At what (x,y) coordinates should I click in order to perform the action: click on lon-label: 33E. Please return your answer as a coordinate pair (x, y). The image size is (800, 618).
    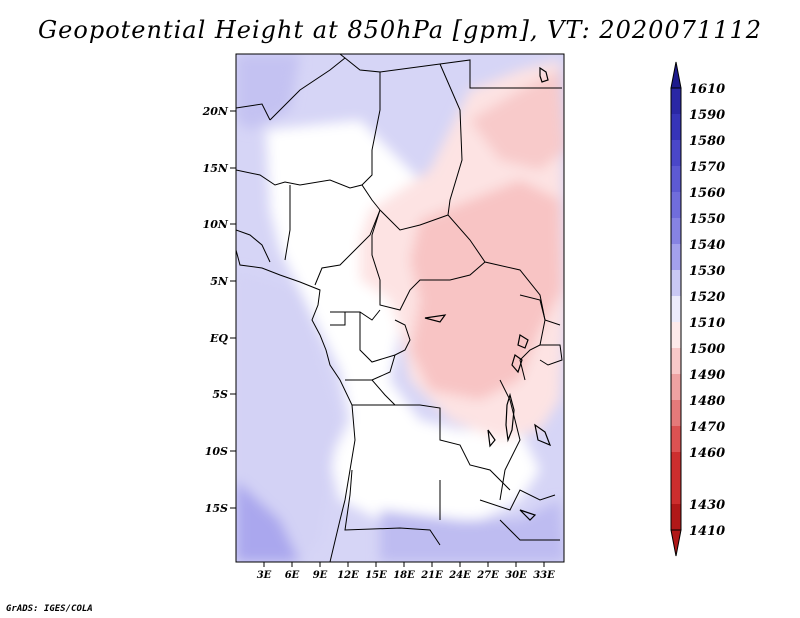
    Looking at the image, I should click on (544, 575).